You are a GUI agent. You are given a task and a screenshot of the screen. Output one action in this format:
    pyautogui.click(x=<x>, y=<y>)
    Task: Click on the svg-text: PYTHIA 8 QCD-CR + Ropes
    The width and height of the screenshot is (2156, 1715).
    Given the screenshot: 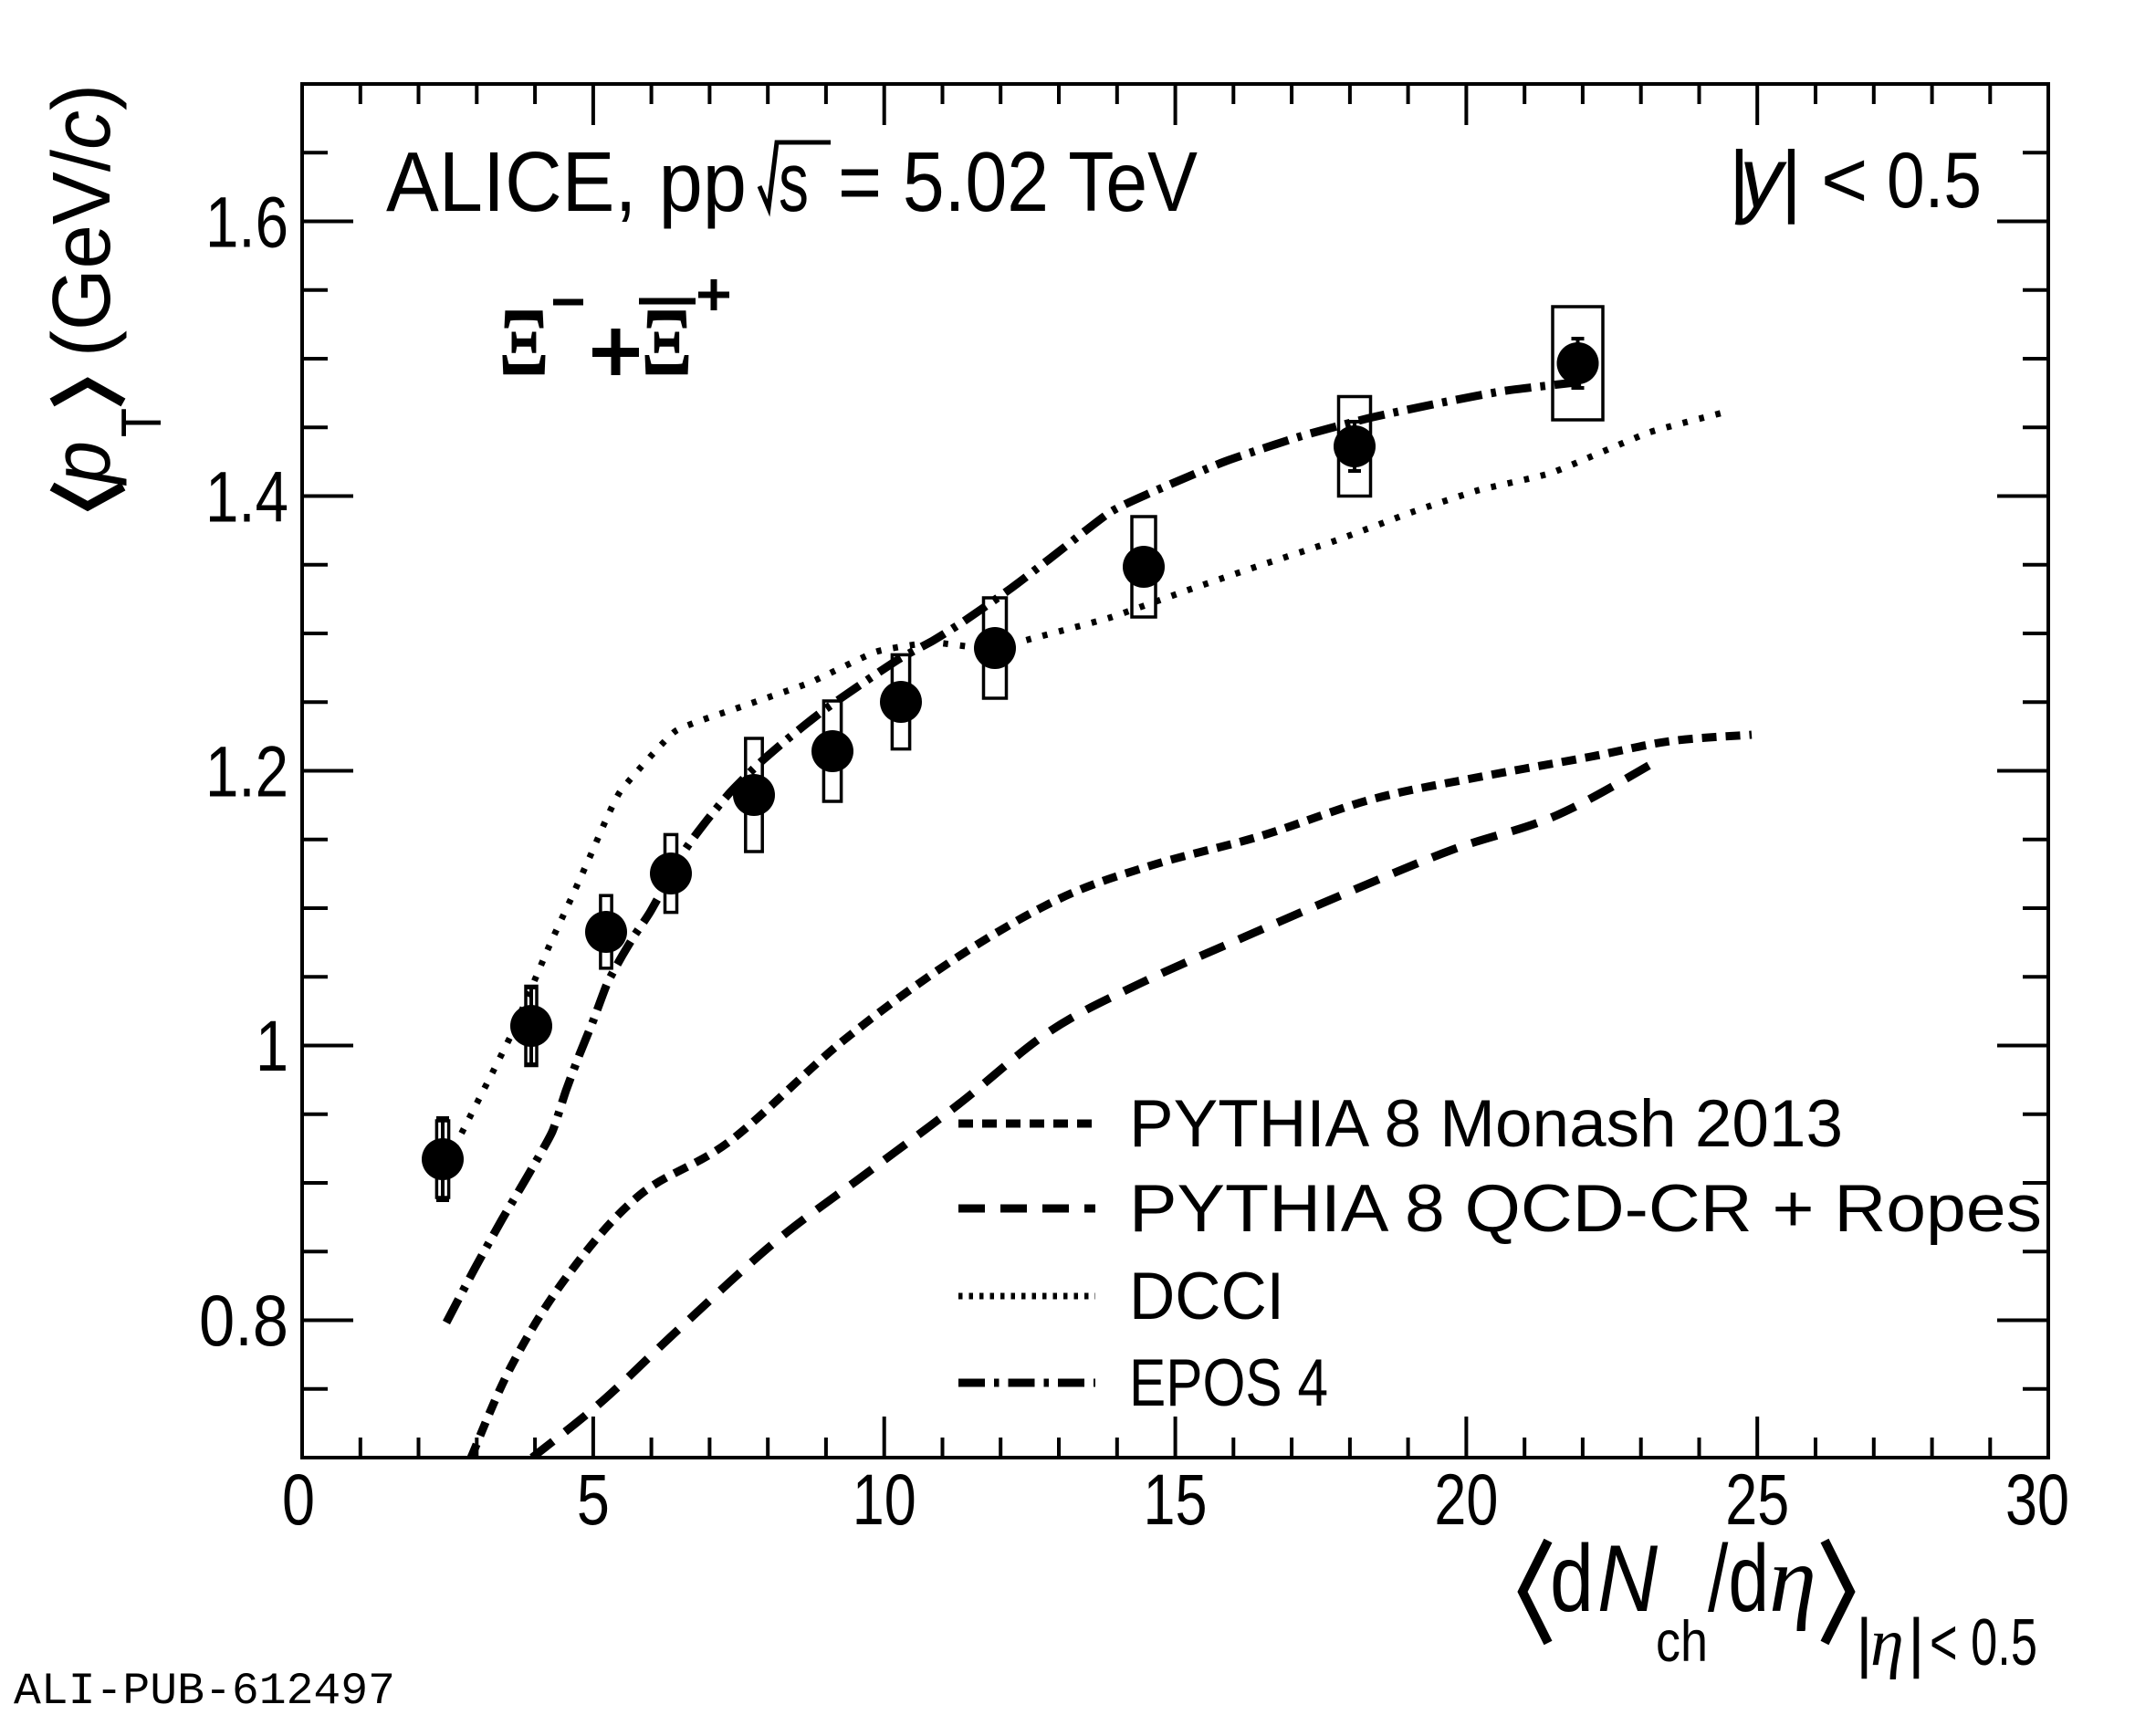 What is the action you would take?
    pyautogui.click(x=1585, y=1209)
    